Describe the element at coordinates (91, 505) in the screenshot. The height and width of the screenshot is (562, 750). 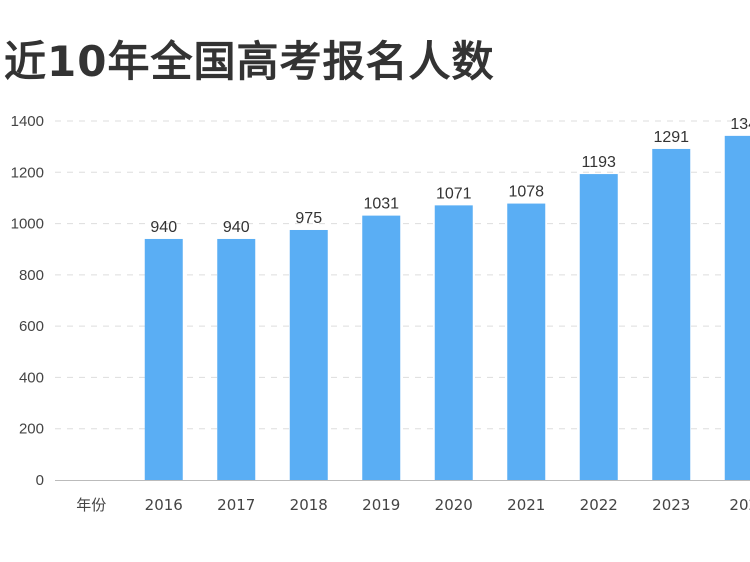
I see `x-axis-title: 年份` at that location.